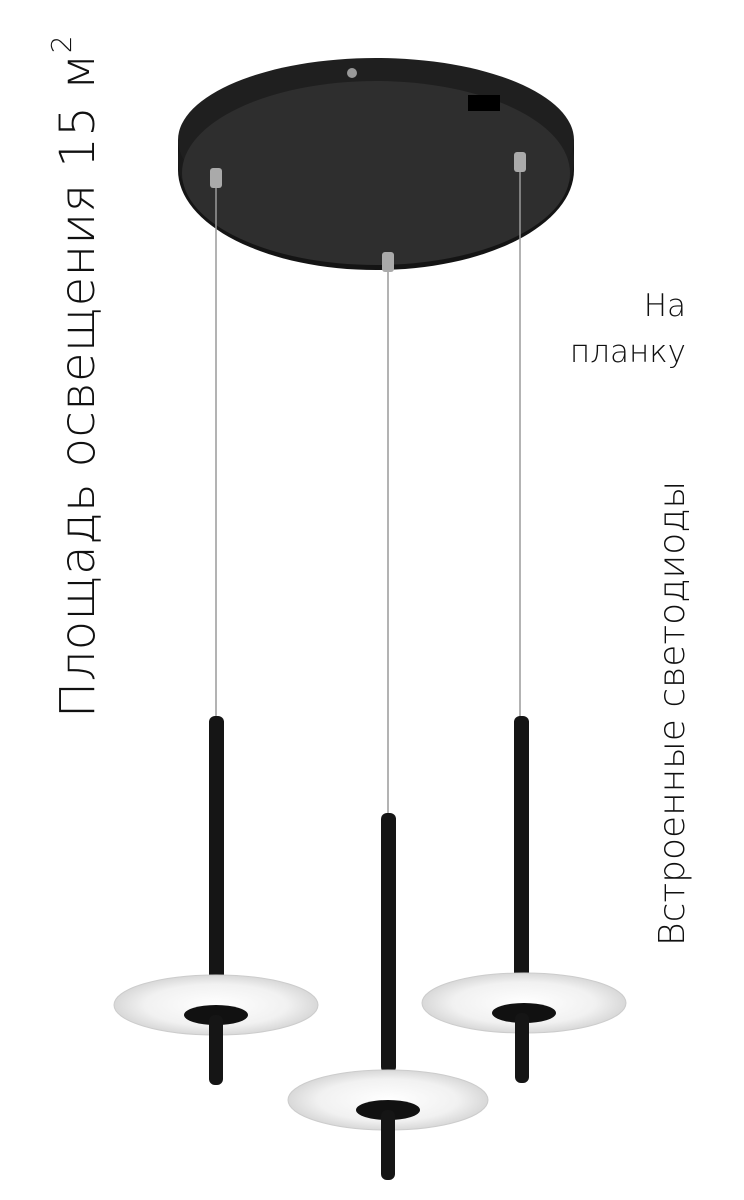  Describe the element at coordinates (627, 352) in the screenshot. I see `mounting-line-2: планку` at that location.